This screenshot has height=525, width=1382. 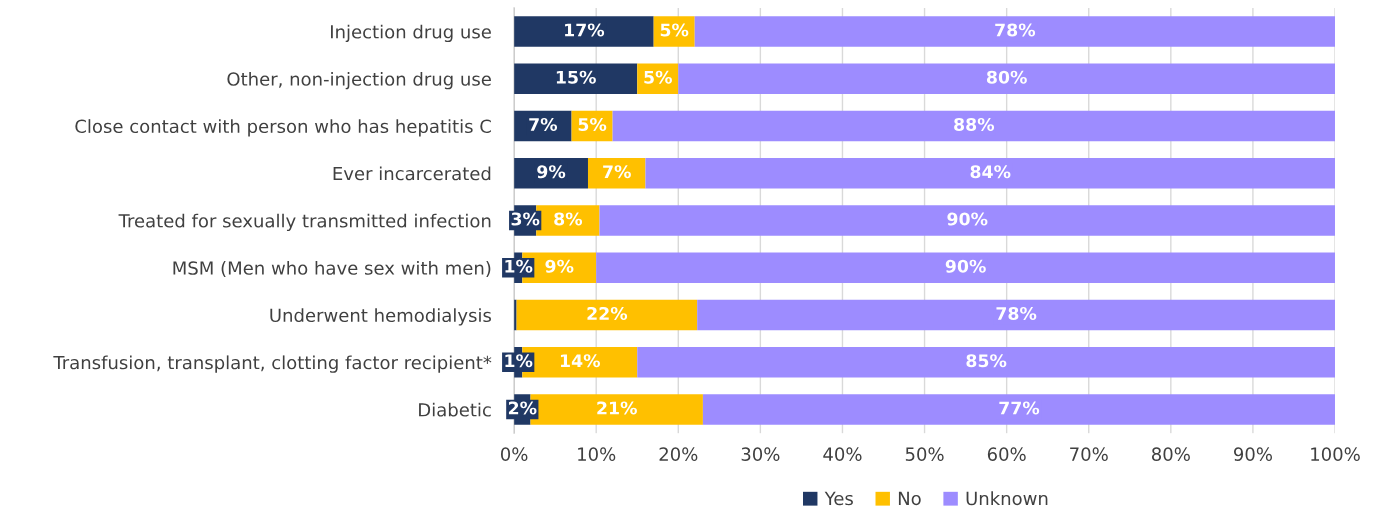 I want to click on y-tick-label: Transfusion, transplant, clotting factor recipient*, so click(x=272, y=364).